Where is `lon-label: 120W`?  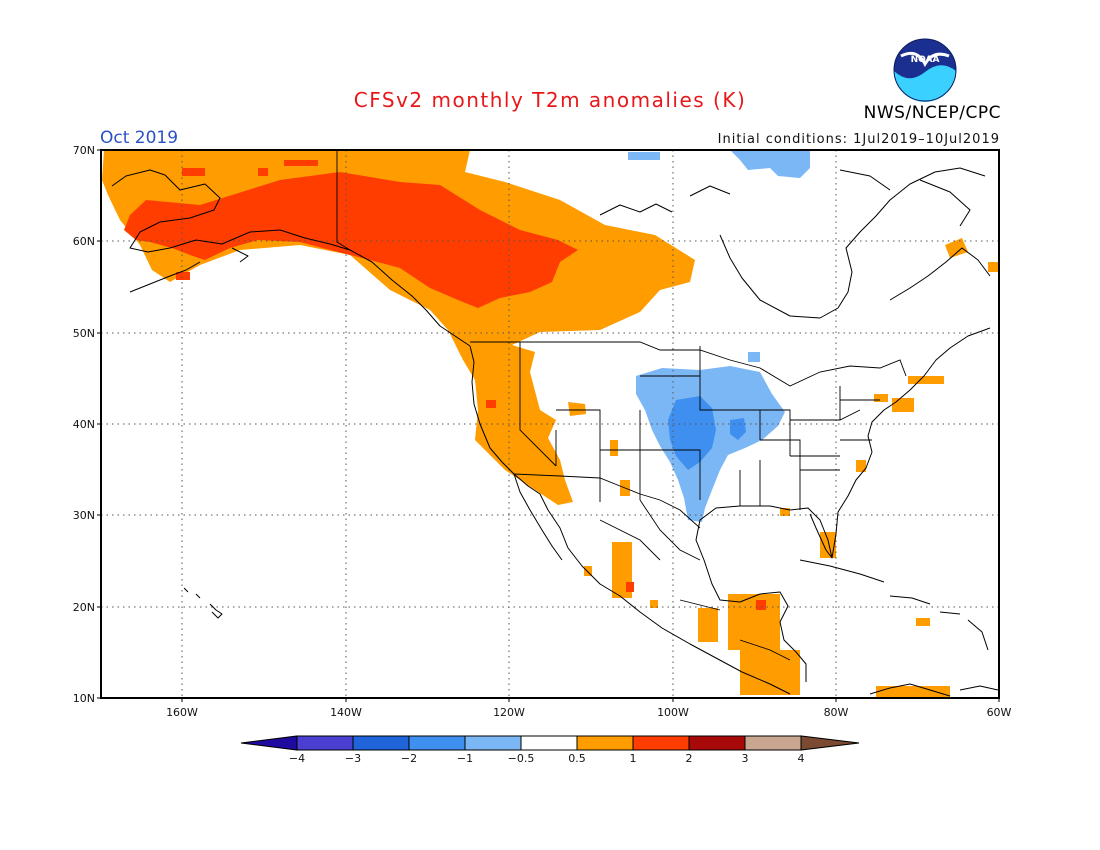 lon-label: 120W is located at coordinates (509, 712).